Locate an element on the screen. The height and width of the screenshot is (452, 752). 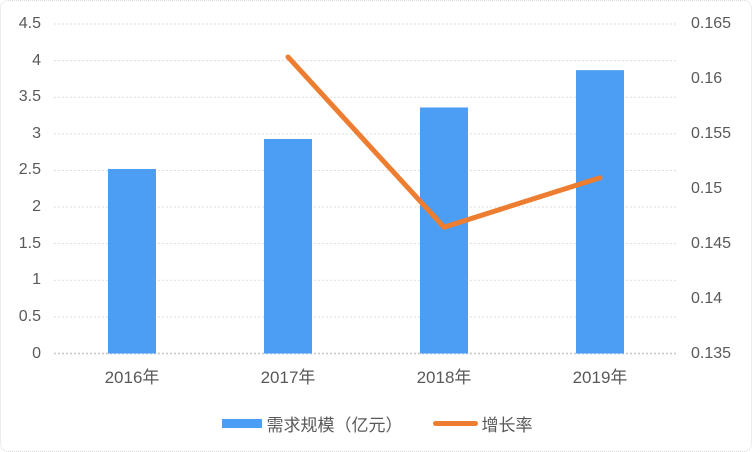
legend-item-growth-rate: 增长率 is located at coordinates (482, 423).